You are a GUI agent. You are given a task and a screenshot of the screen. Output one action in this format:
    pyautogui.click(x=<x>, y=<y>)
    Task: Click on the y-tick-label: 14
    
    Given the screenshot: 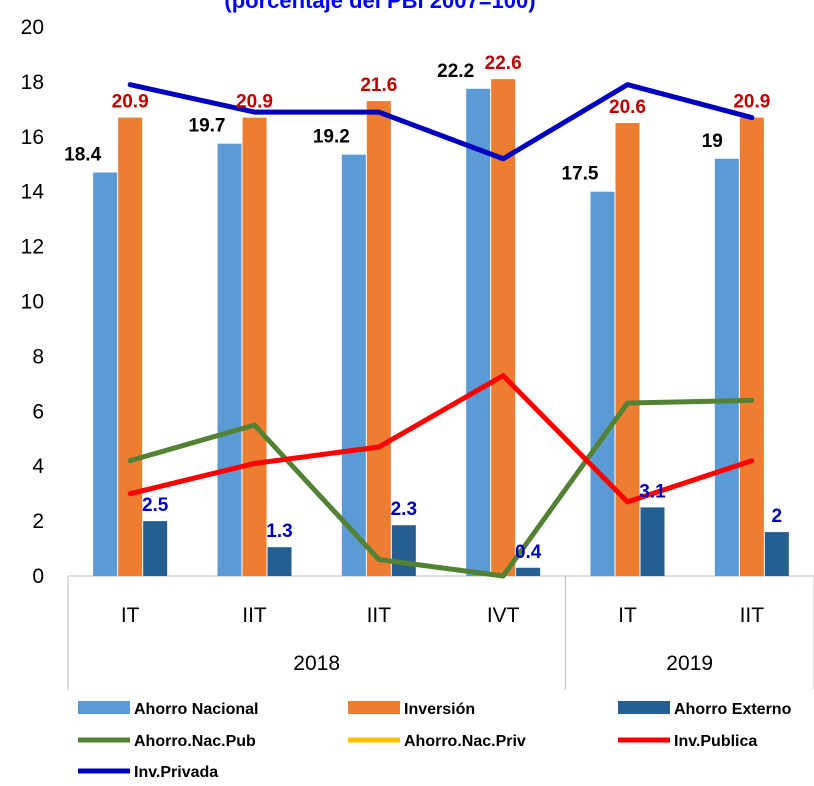 What is the action you would take?
    pyautogui.click(x=33, y=192)
    